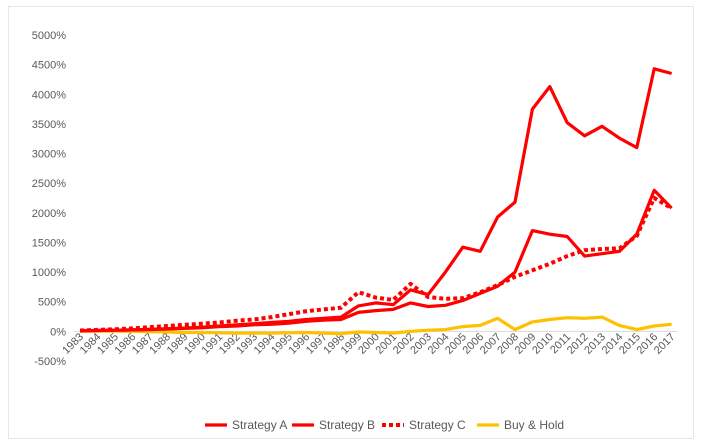 This screenshot has height=445, width=702. What do you see at coordinates (49, 66) in the screenshot?
I see `y-tick-label: 4500%` at bounding box center [49, 66].